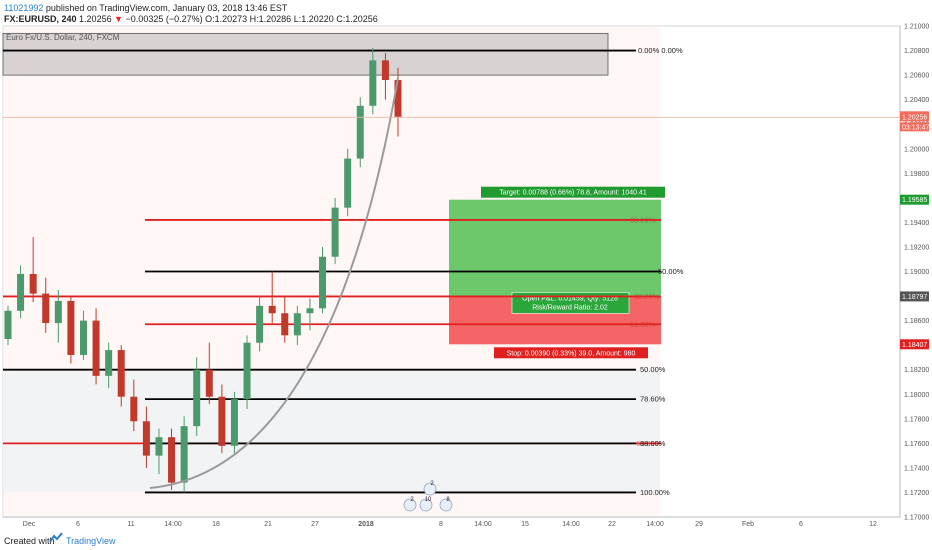 This screenshot has width=932, height=550. Describe the element at coordinates (525, 524) in the screenshot. I see `x-tick-label: 15` at that location.